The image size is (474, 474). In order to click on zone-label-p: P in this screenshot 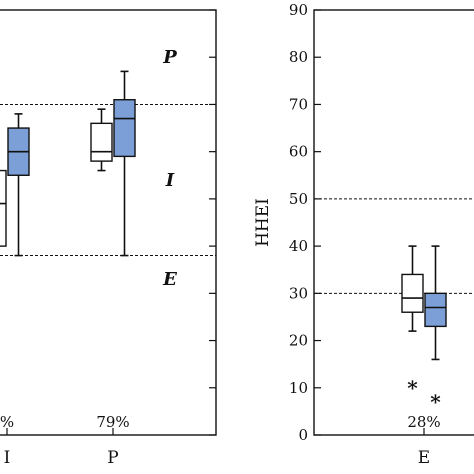, I will do `click(169, 57)`.